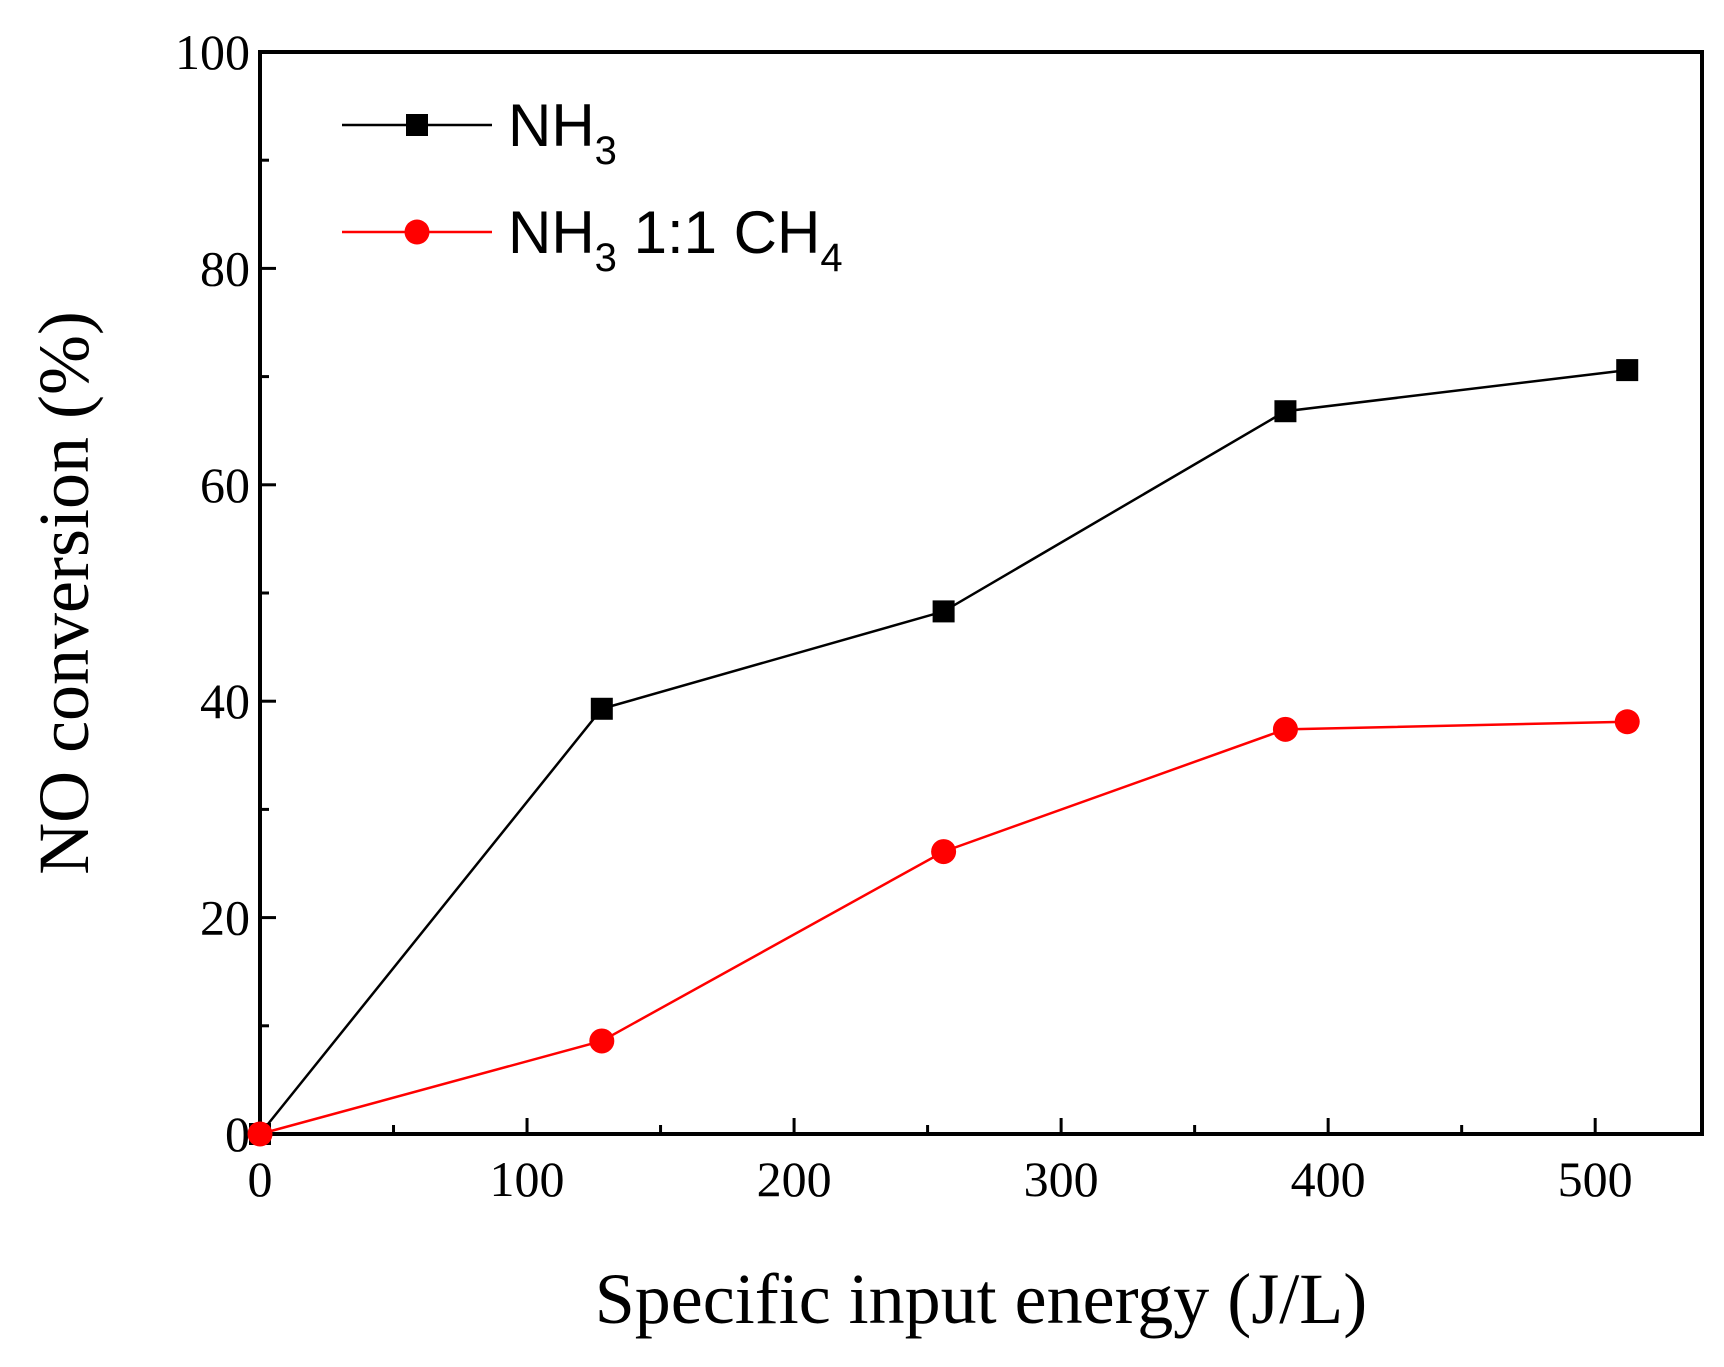 Image resolution: width=1724 pixels, height=1367 pixels. Describe the element at coordinates (225, 701) in the screenshot. I see `y-tick-label: 40` at that location.